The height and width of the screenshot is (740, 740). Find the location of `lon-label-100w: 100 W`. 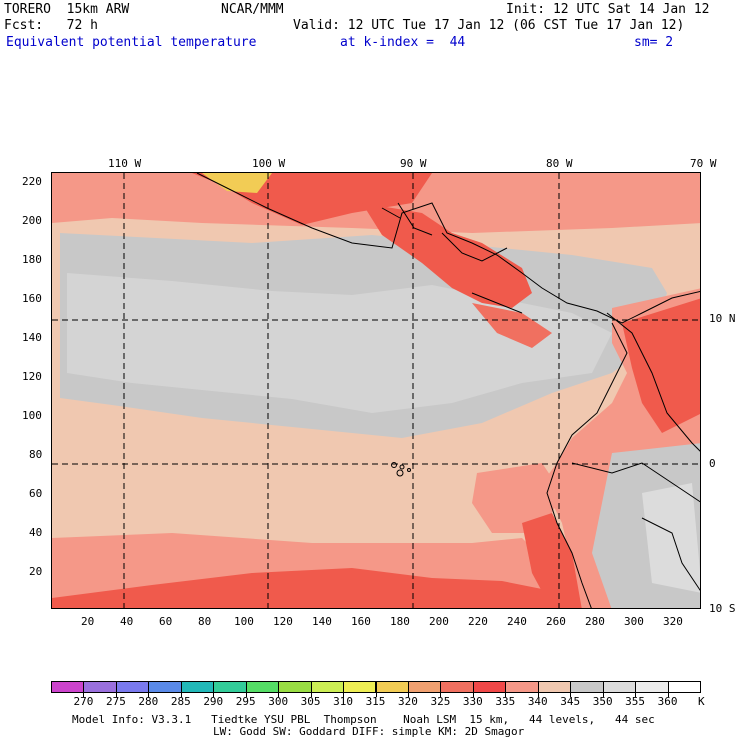

lon-label-100w: 100 W is located at coordinates (269, 163).